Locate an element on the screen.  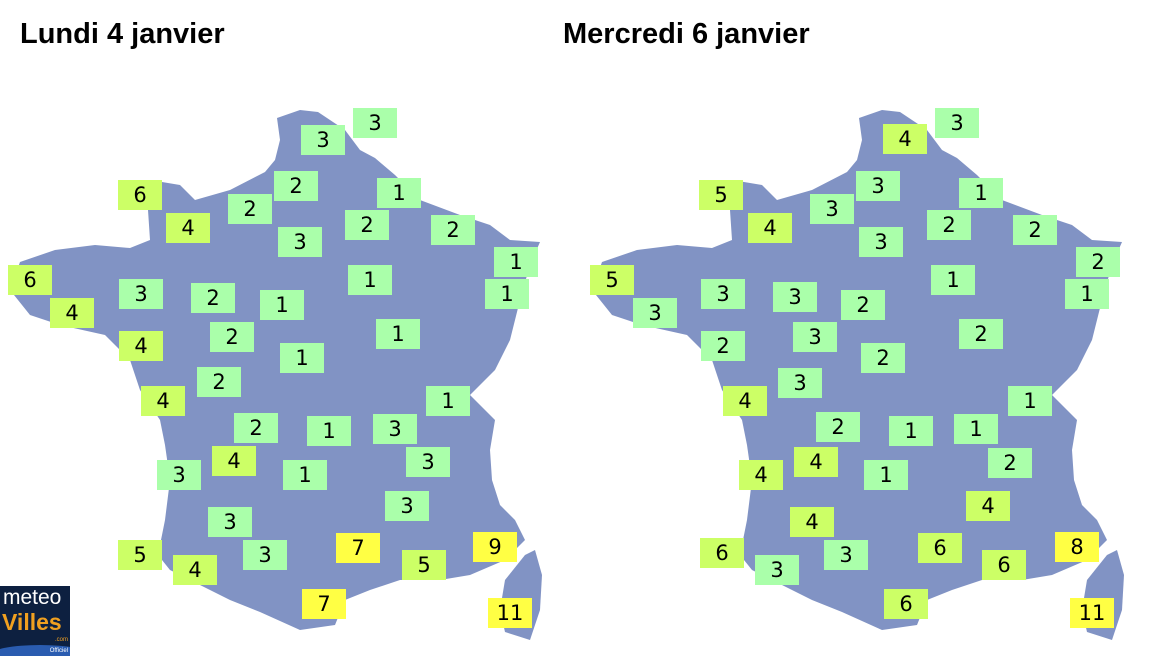
logo-band is located at coordinates (35, 650).